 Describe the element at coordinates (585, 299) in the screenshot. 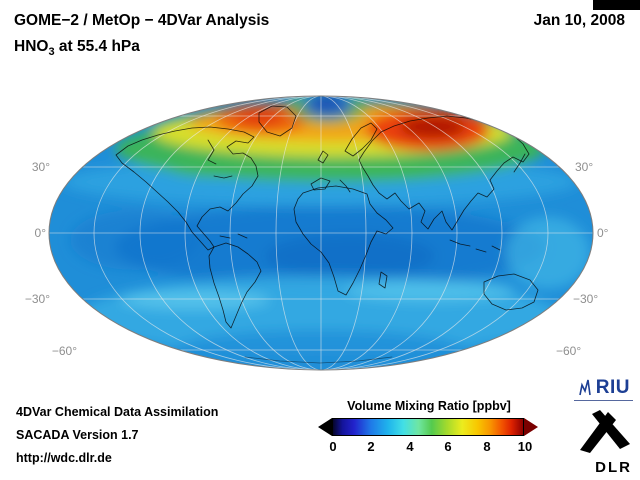

I see `lat-label-right-m30: −30°` at that location.